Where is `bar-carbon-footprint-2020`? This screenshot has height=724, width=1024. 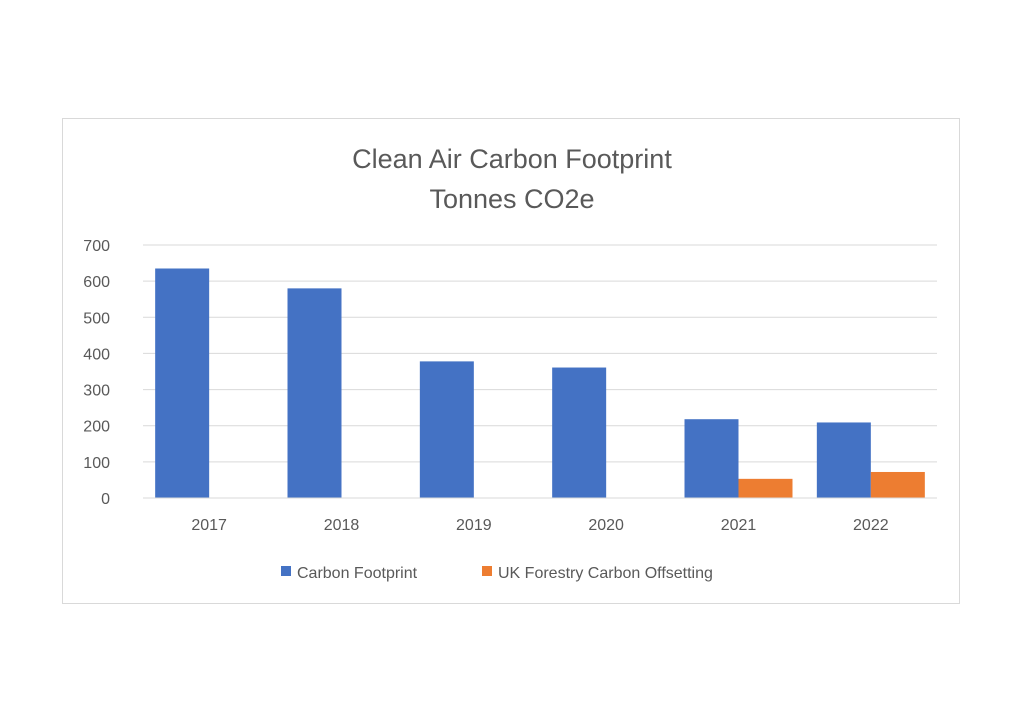 bar-carbon-footprint-2020 is located at coordinates (579, 432).